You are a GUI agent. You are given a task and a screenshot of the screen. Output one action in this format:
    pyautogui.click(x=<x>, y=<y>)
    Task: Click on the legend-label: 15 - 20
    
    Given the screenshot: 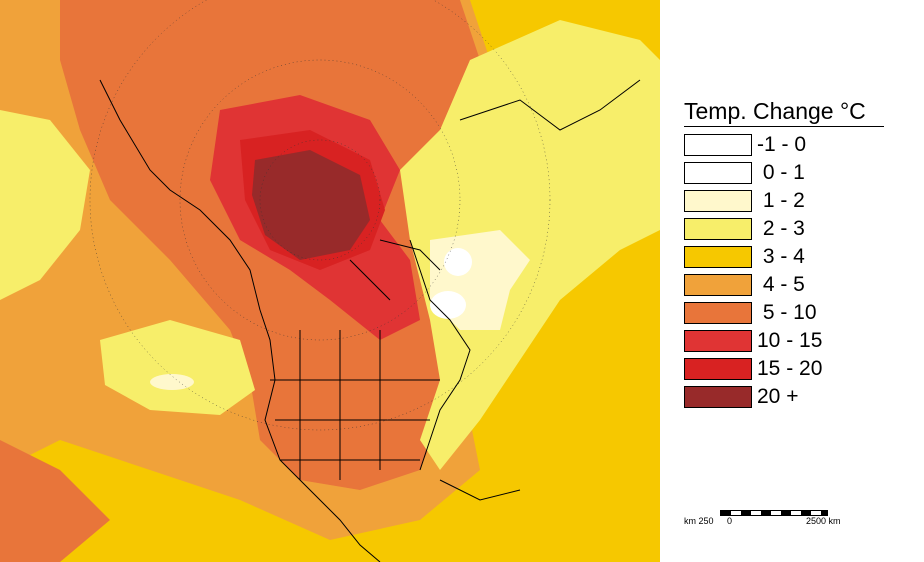 What is the action you would take?
    pyautogui.click(x=790, y=368)
    